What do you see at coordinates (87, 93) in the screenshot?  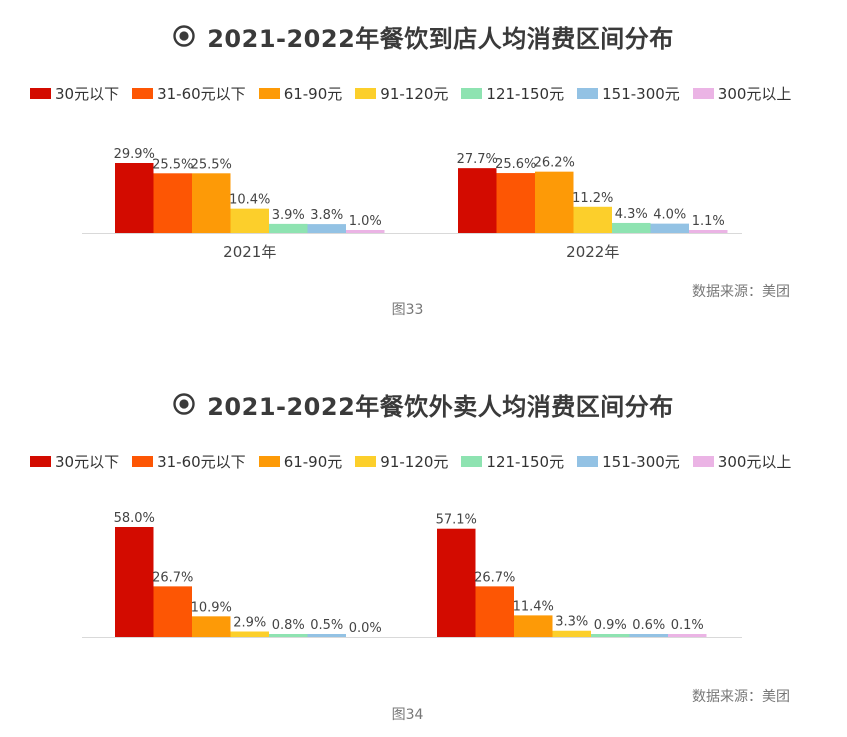 I see `legend-label: 30元以下` at bounding box center [87, 93].